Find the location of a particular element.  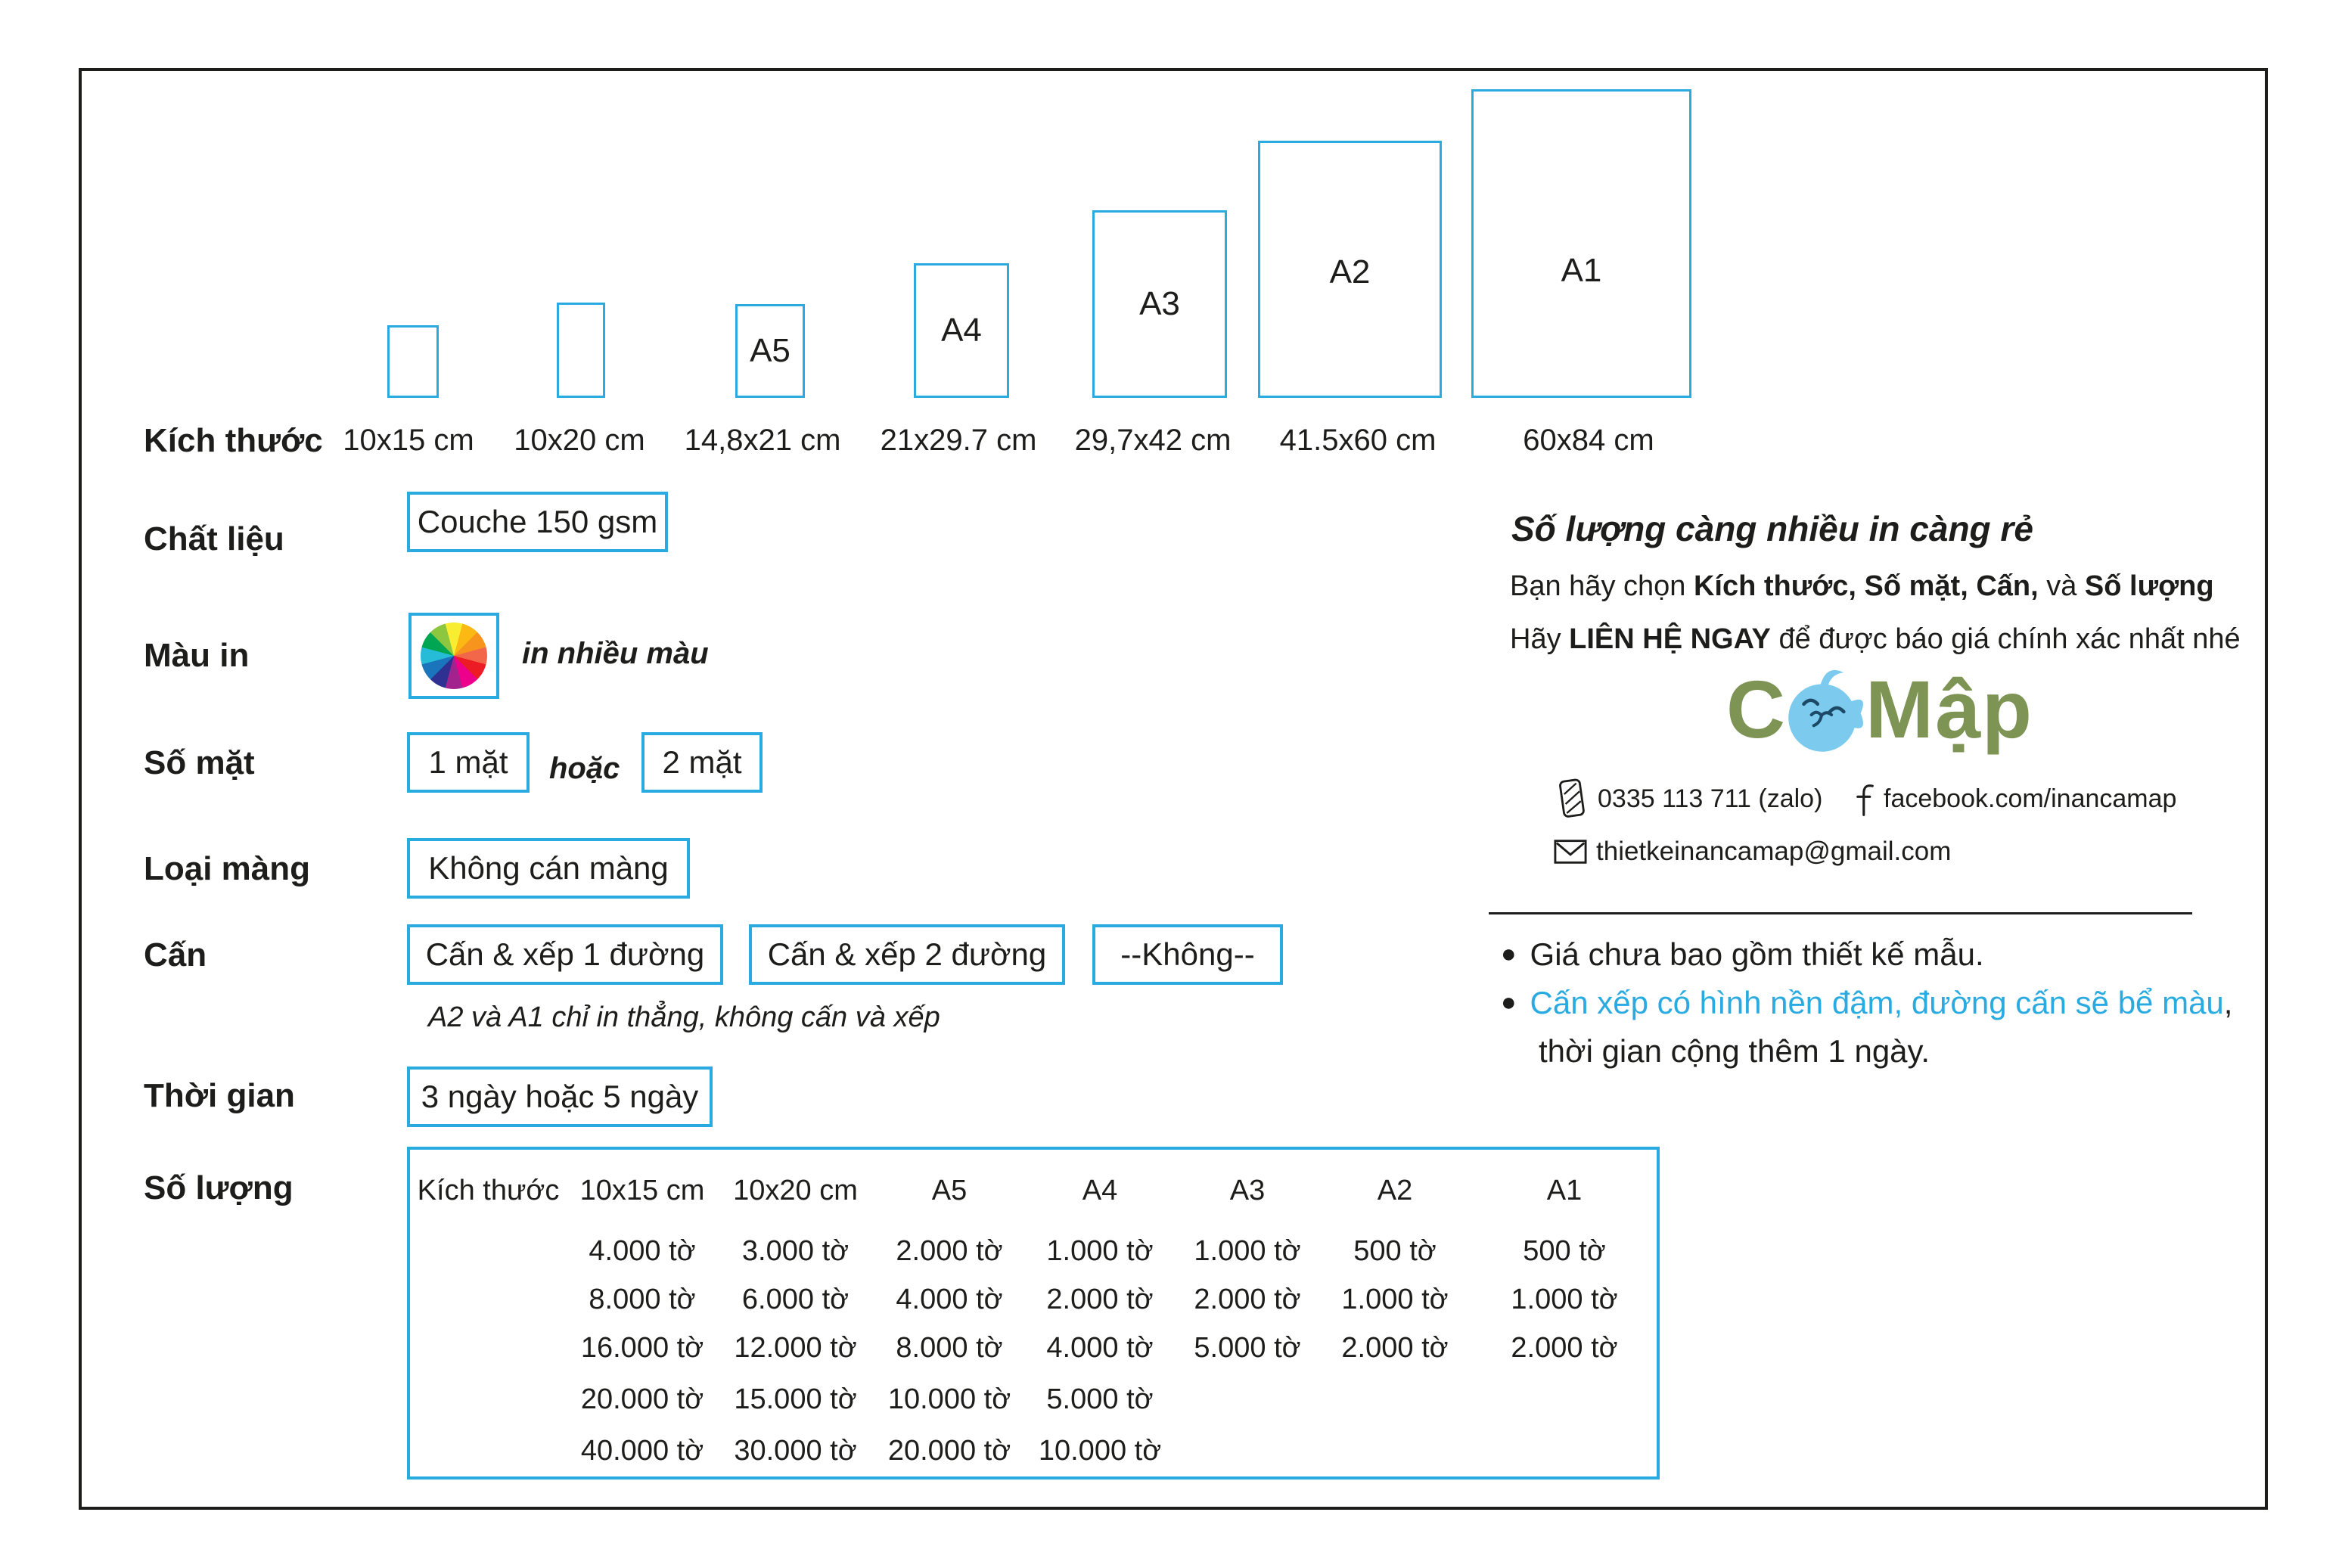

color-wheel-icon is located at coordinates (454, 656).